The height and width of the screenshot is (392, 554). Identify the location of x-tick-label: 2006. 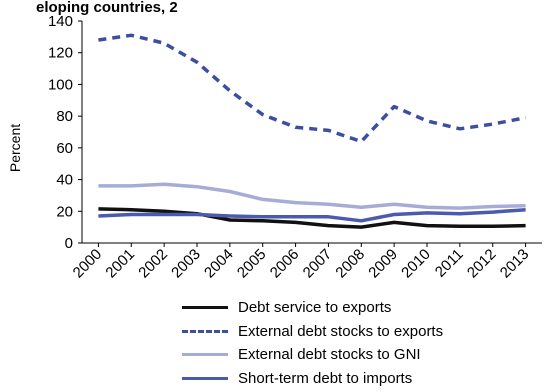
(285, 264).